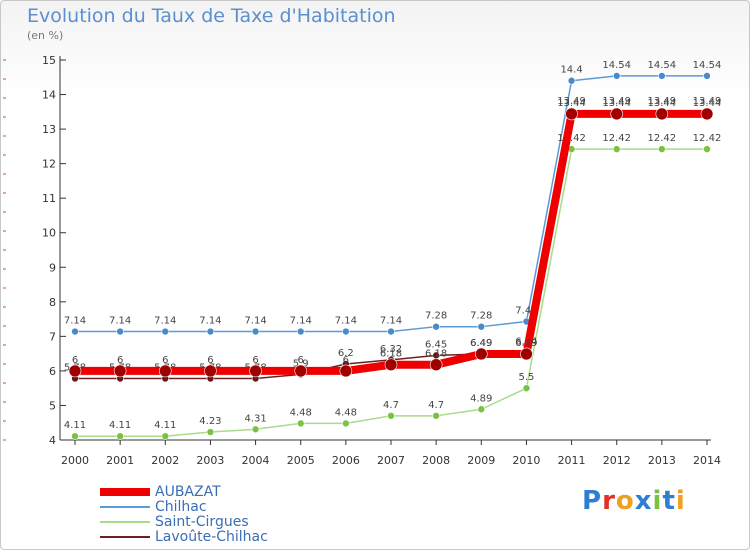 This screenshot has width=750, height=550. I want to click on y-tick-label: 14, so click(49, 95).